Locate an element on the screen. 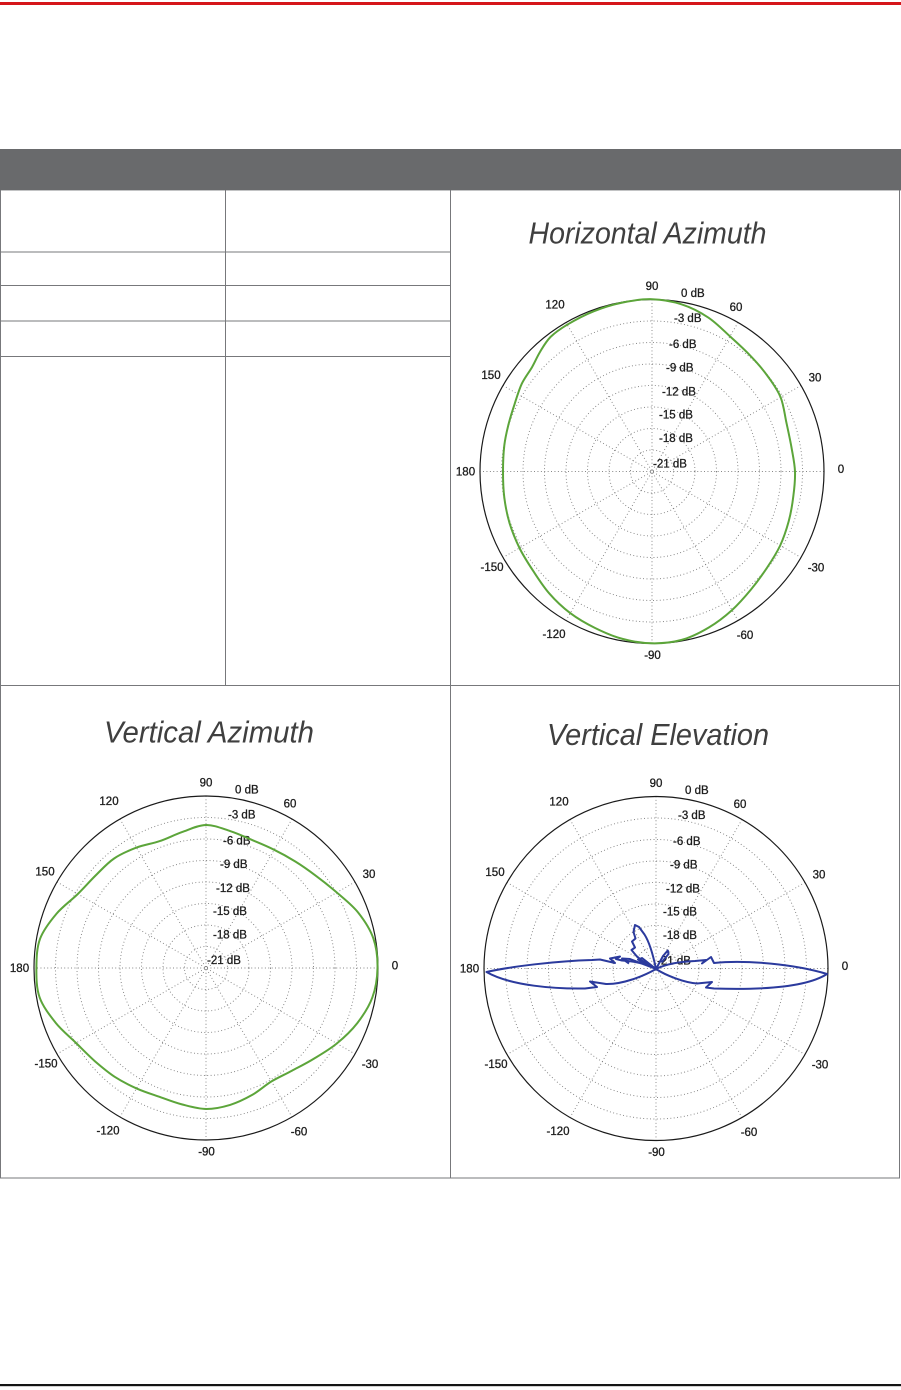 The width and height of the screenshot is (901, 1390). svg-text: Vertical Elevation is located at coordinates (658, 734).